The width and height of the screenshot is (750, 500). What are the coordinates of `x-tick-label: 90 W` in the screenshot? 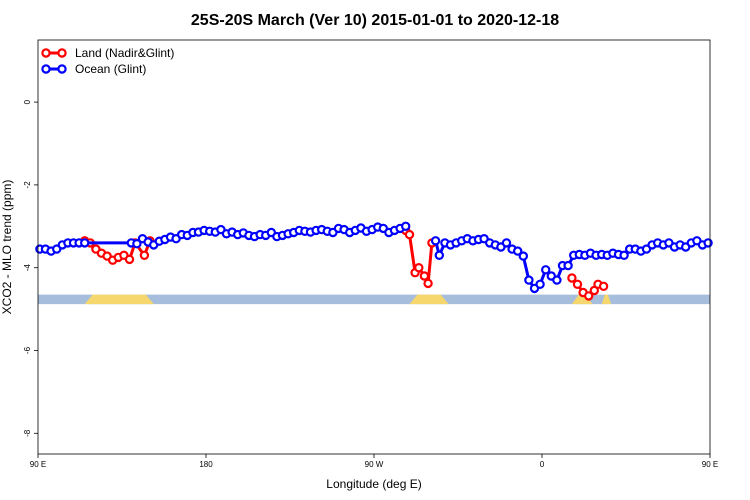 It's located at (374, 464).